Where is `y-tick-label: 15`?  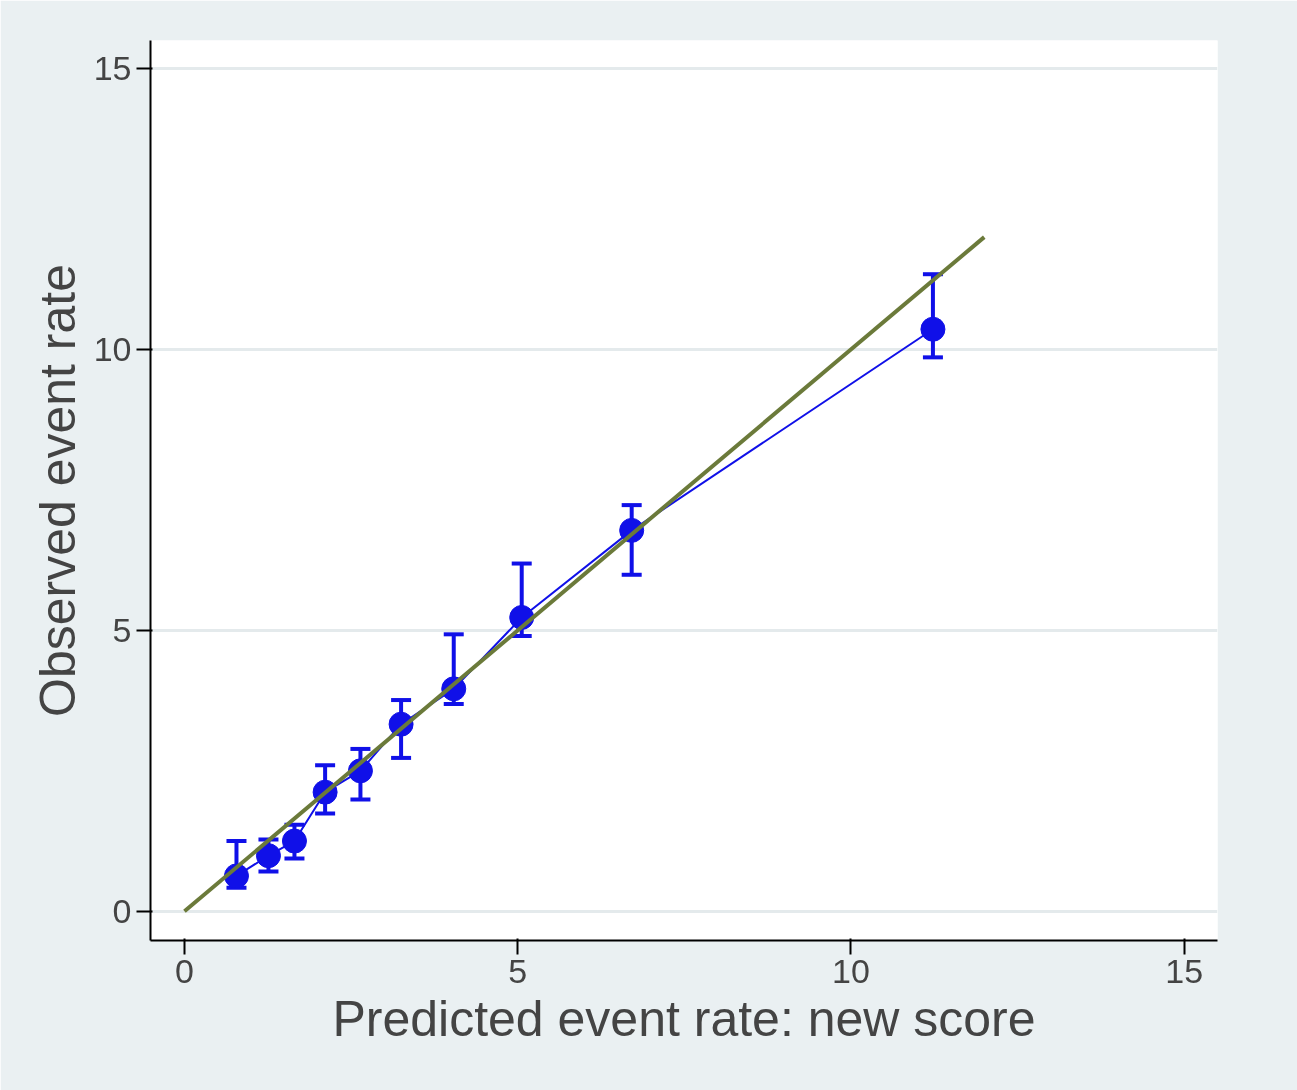 y-tick-label: 15 is located at coordinates (112, 68).